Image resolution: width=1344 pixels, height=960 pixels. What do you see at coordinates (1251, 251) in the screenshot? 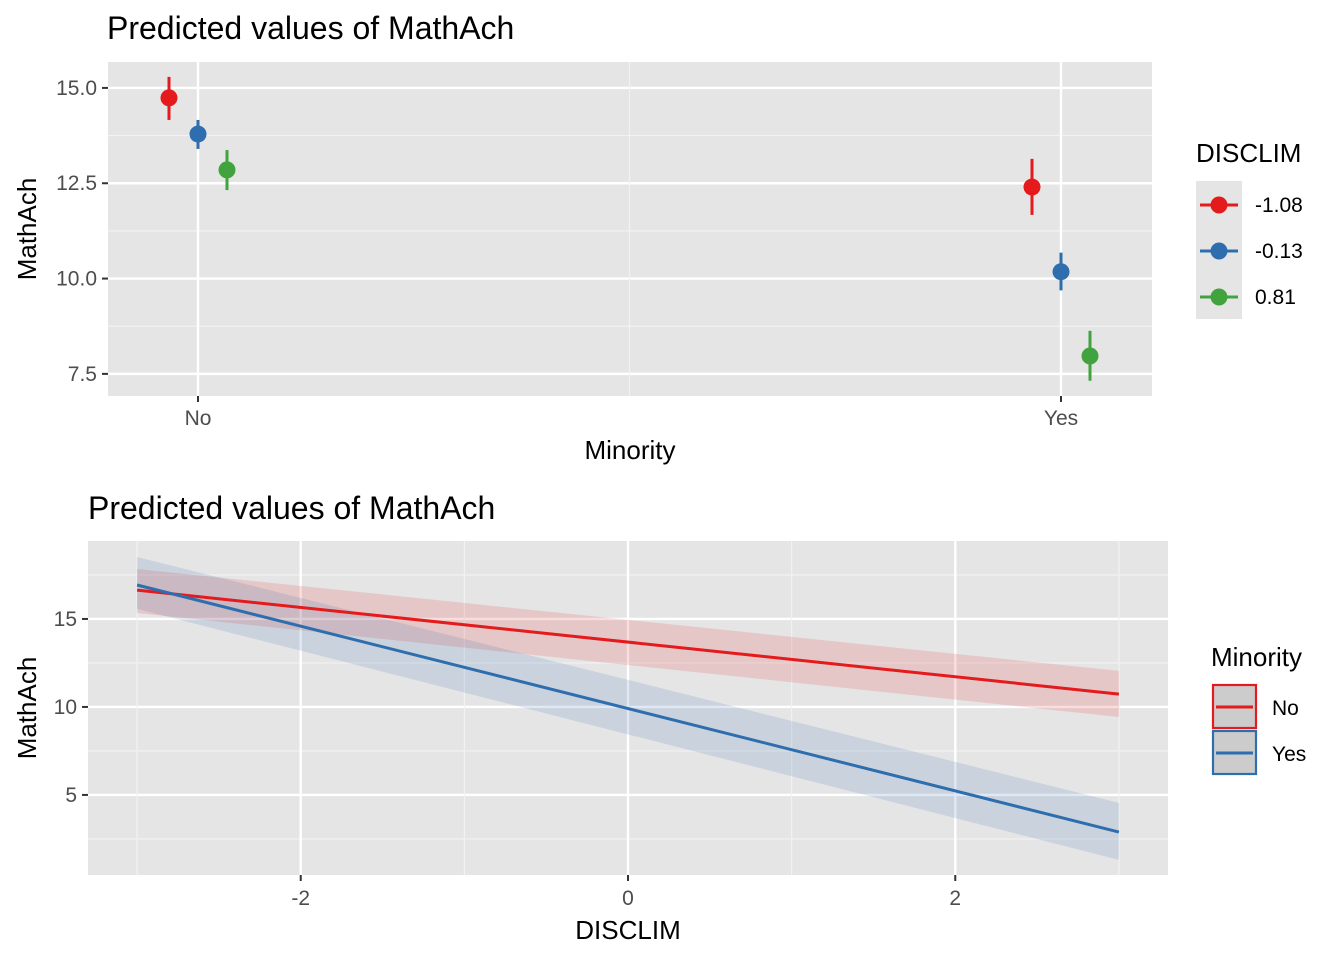
I see `top-legend: -1.08 -0.13 0.81` at bounding box center [1251, 251].